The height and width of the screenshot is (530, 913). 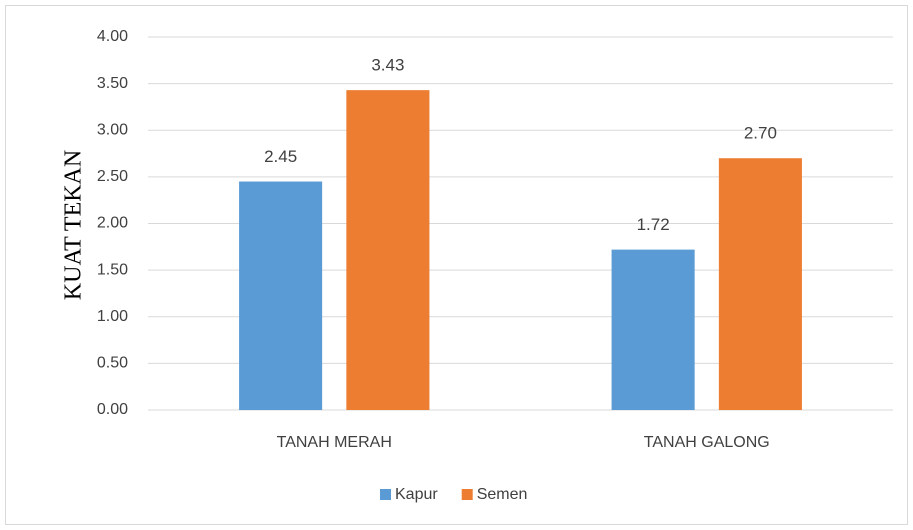 What do you see at coordinates (707, 442) in the screenshot?
I see `x-tick-label: TANAH GALONG` at bounding box center [707, 442].